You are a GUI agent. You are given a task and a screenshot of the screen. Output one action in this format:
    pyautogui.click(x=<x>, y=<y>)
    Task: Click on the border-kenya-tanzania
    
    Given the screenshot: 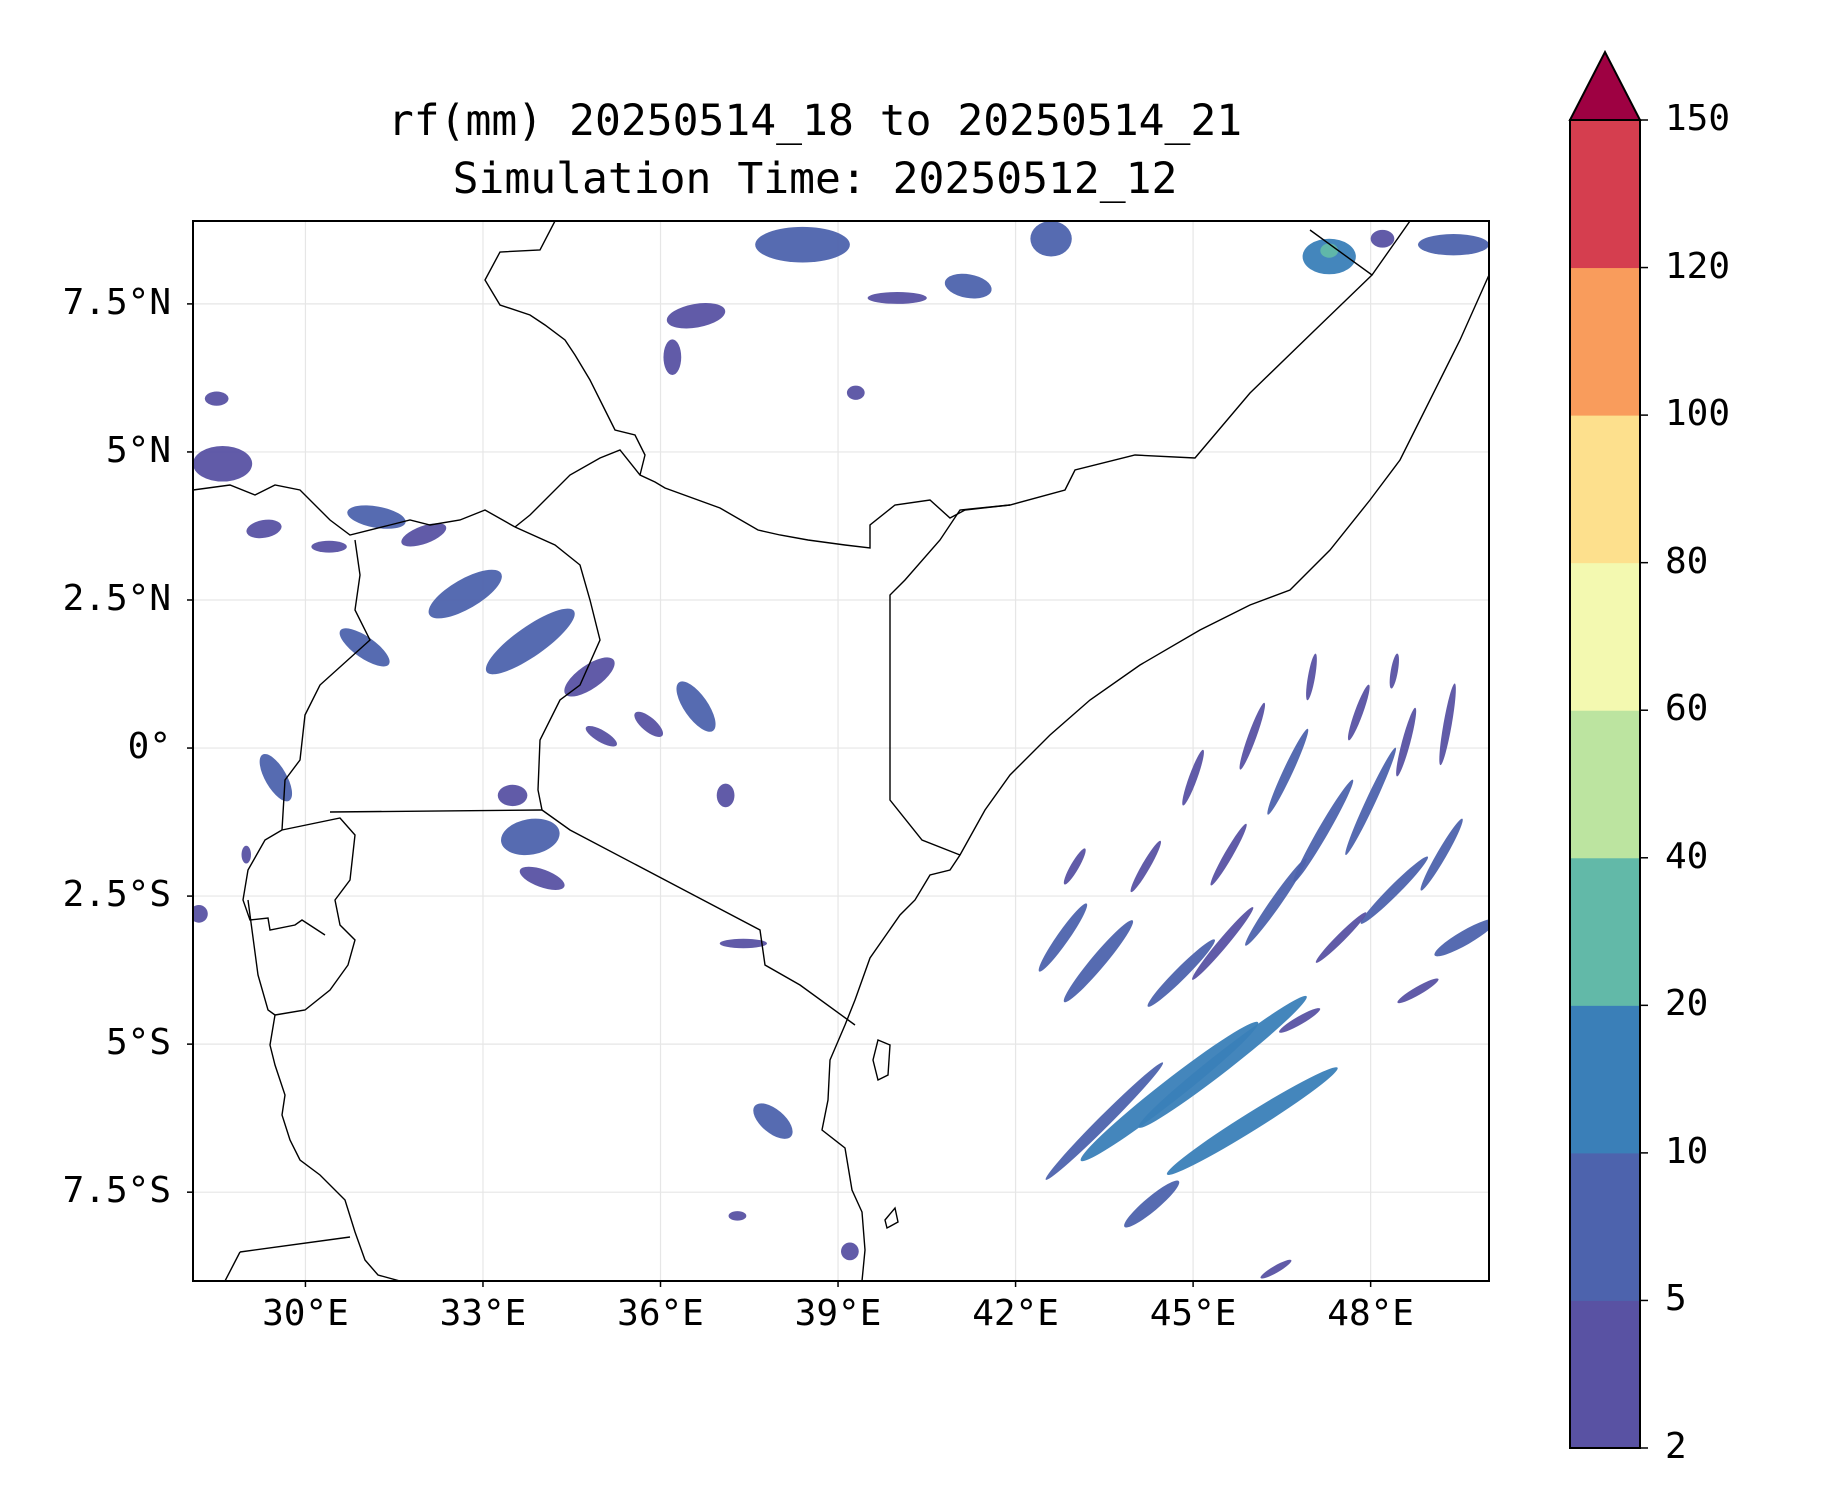 What is the action you would take?
    pyautogui.click(x=698, y=917)
    